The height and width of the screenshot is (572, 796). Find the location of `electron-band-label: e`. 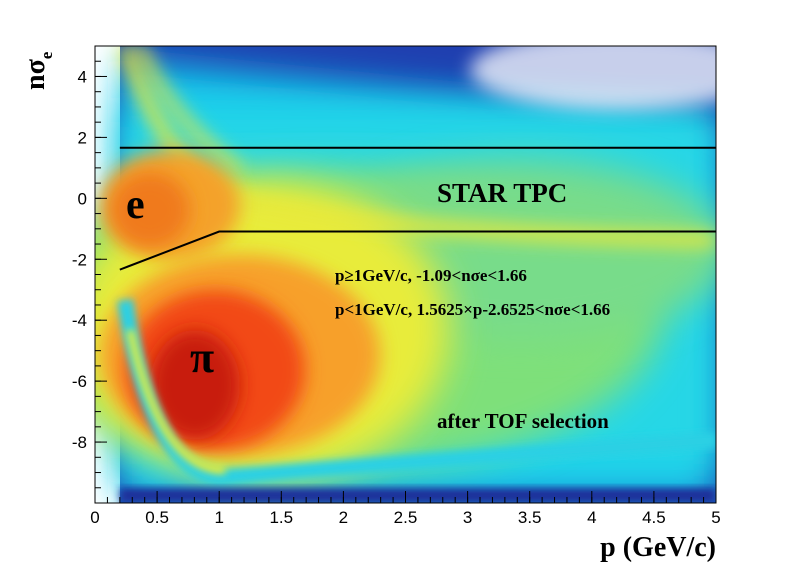

electron-band-label: e is located at coordinates (135, 205).